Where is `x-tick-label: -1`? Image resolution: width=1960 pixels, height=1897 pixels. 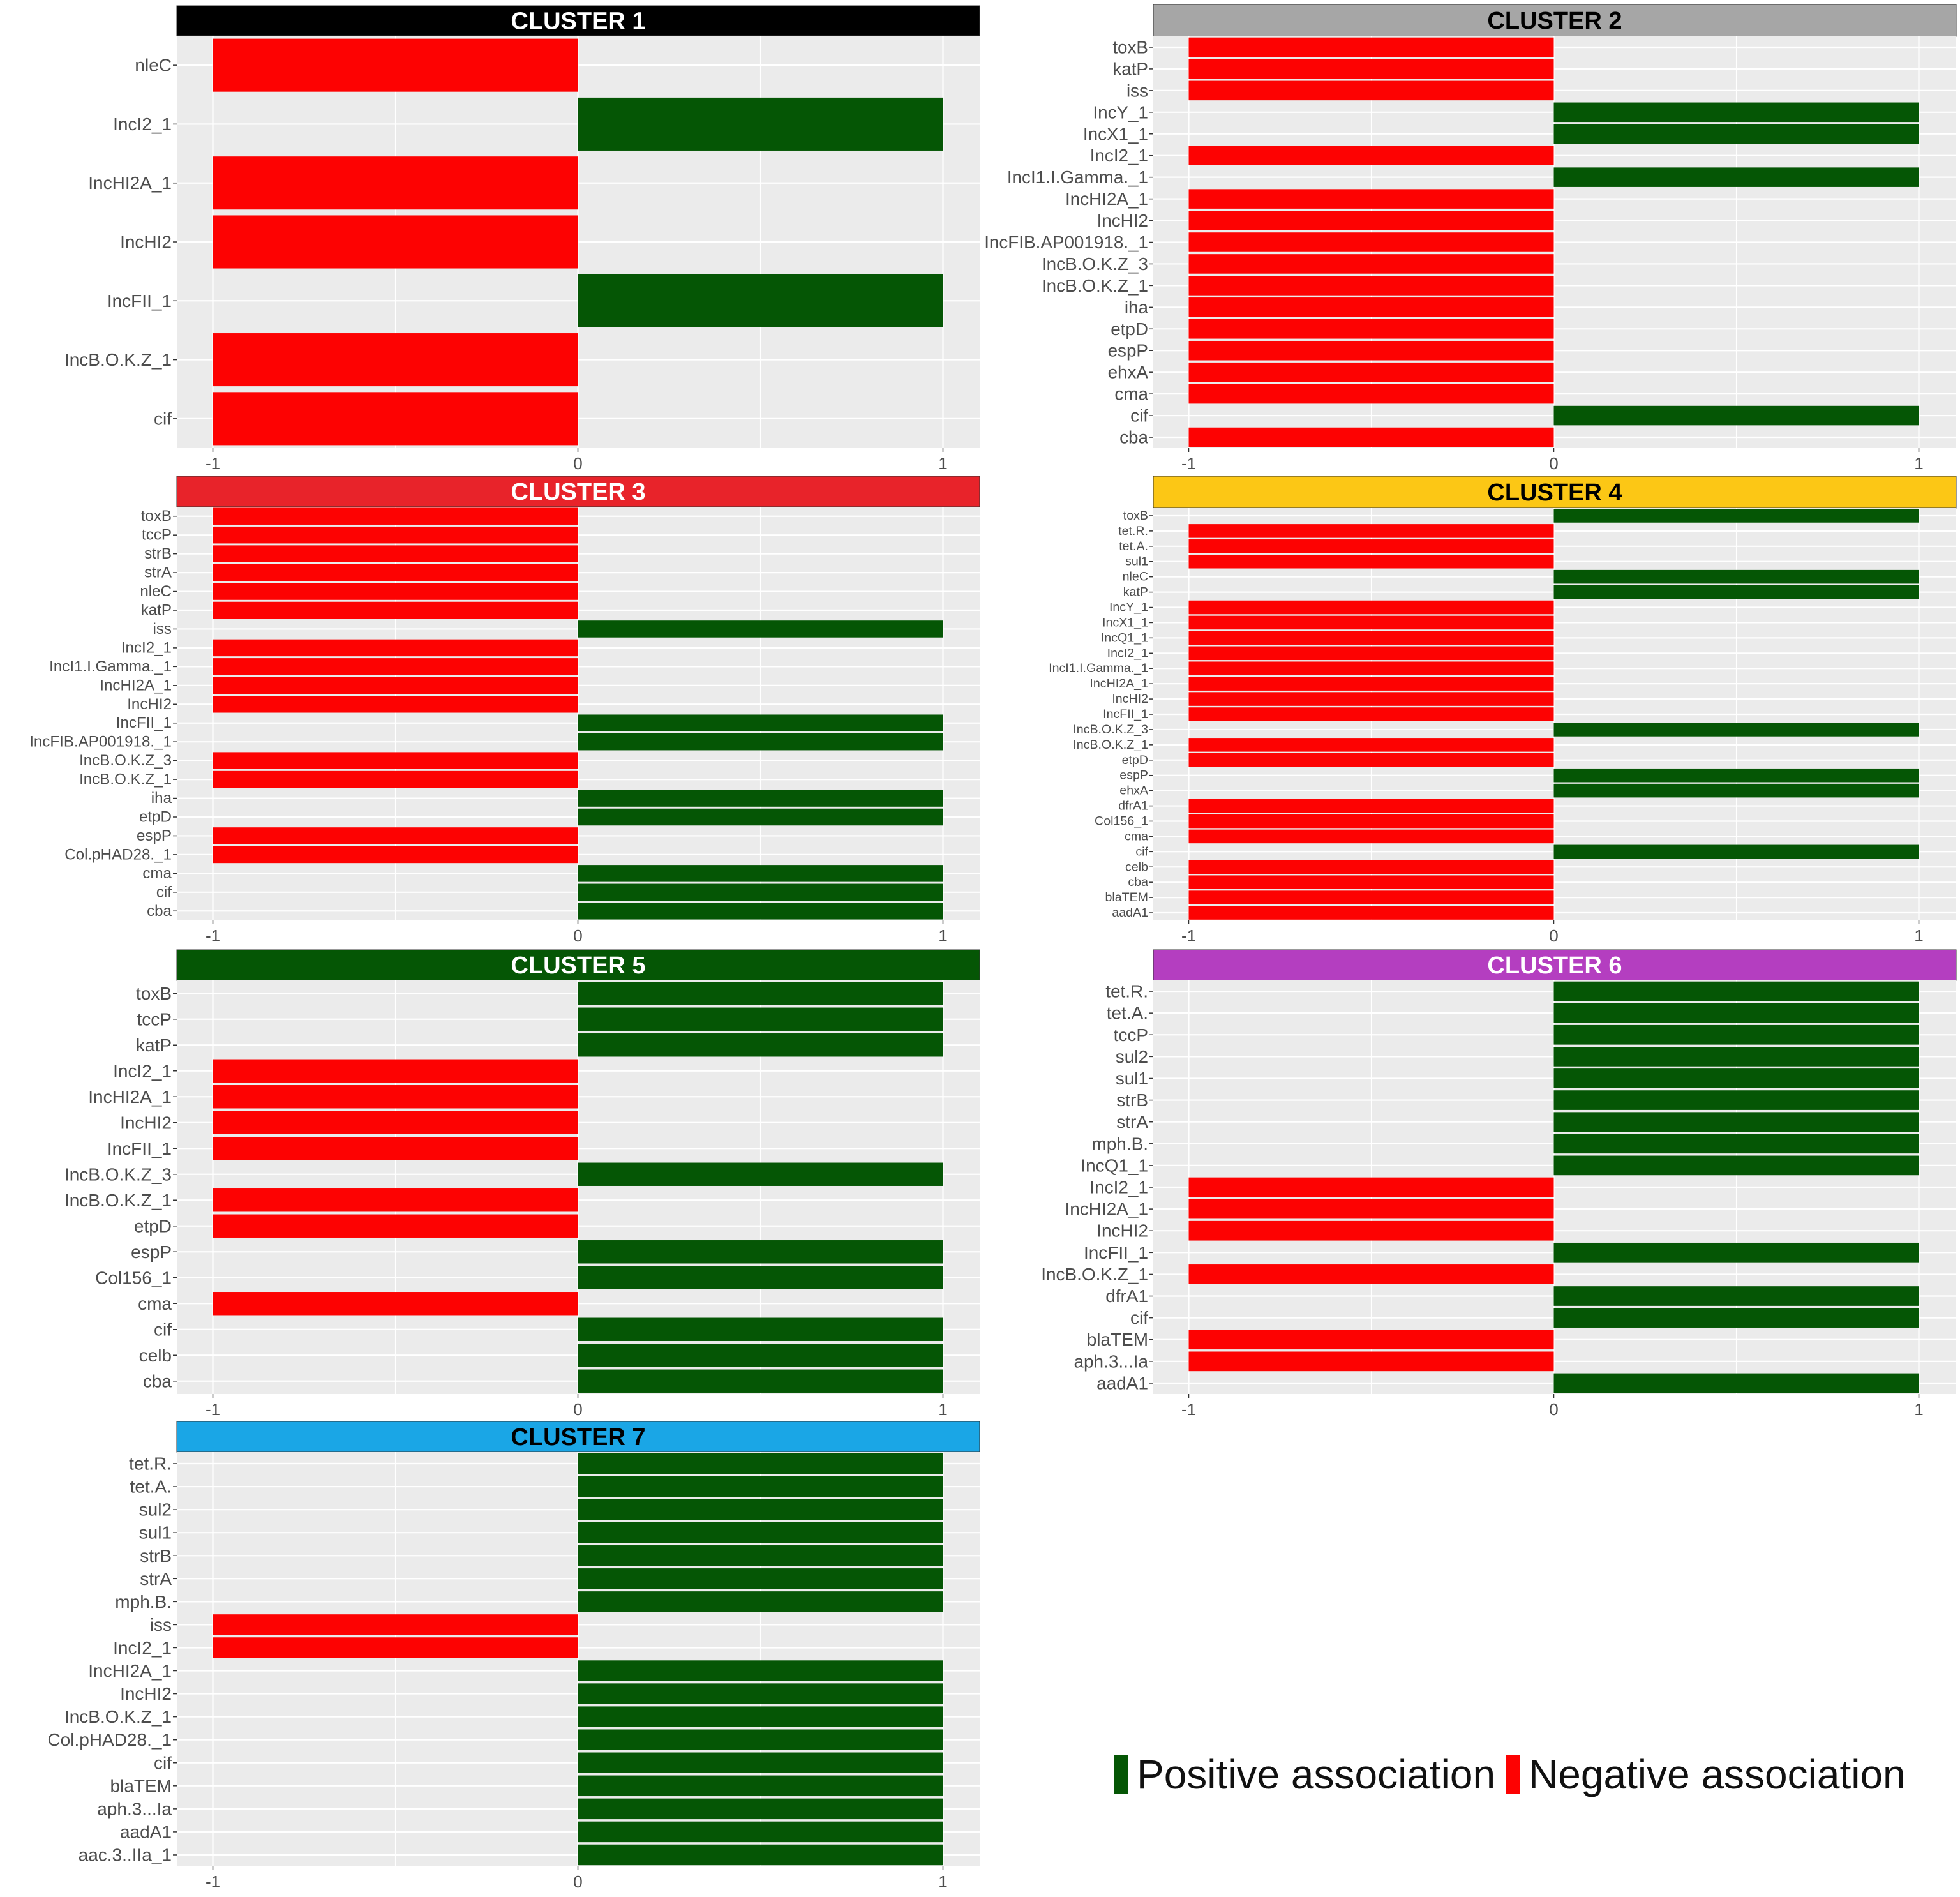 x-tick-label: -1 is located at coordinates (1189, 1409).